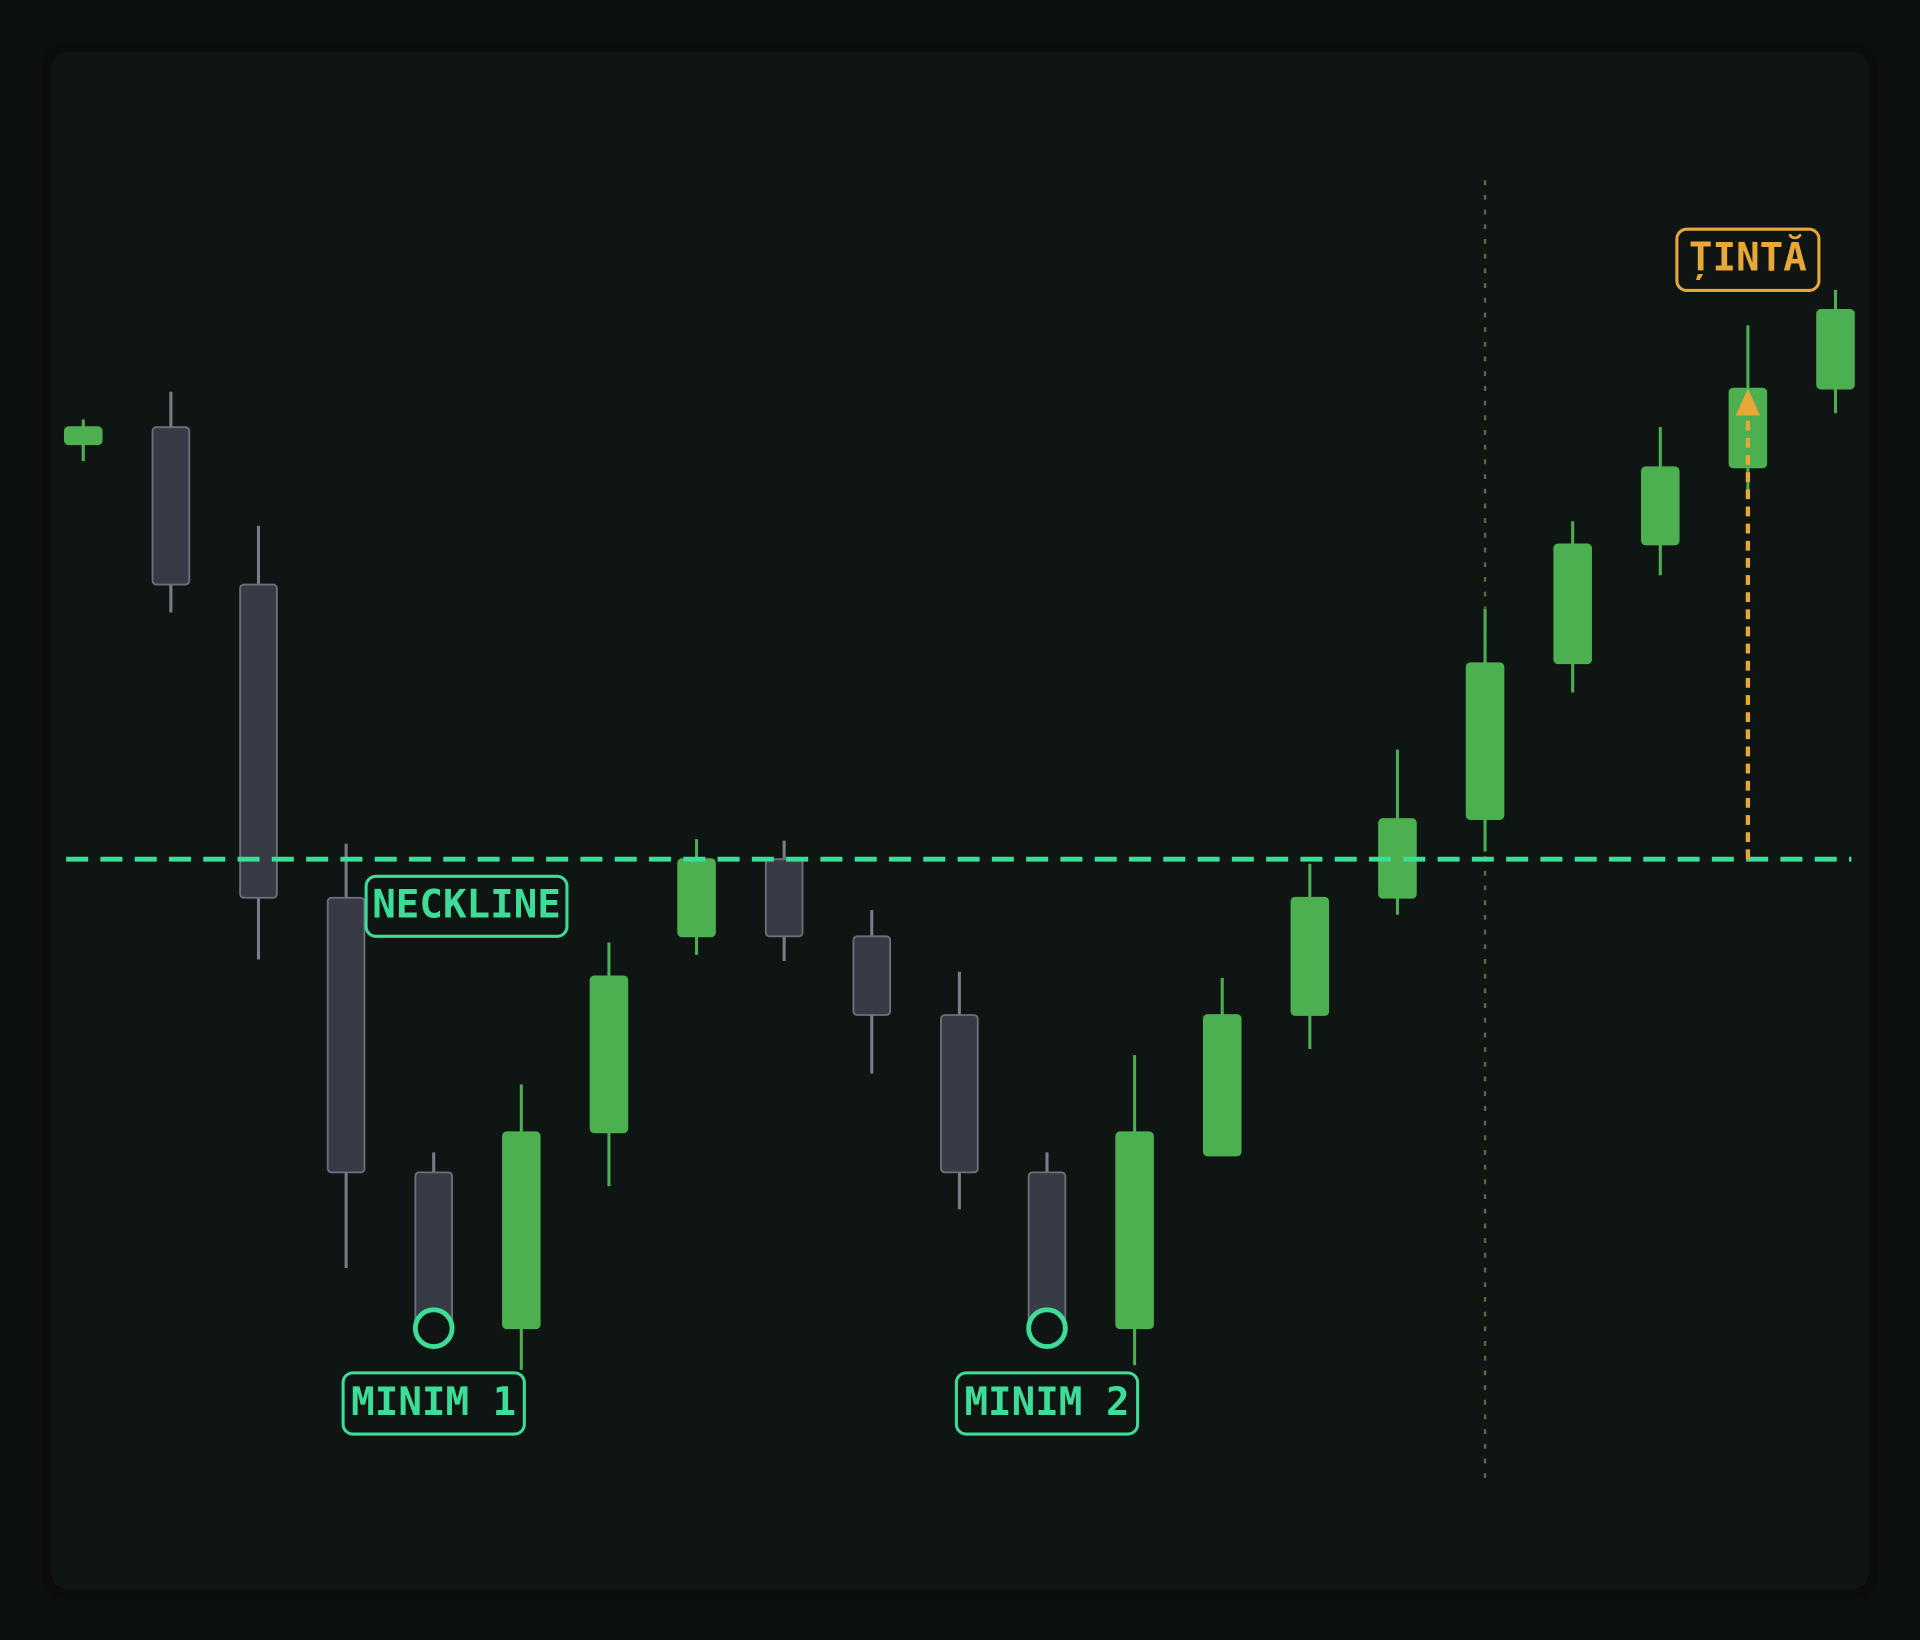 This screenshot has height=1640, width=1920. Describe the element at coordinates (1748, 402) in the screenshot. I see `target-arrowhead` at that location.